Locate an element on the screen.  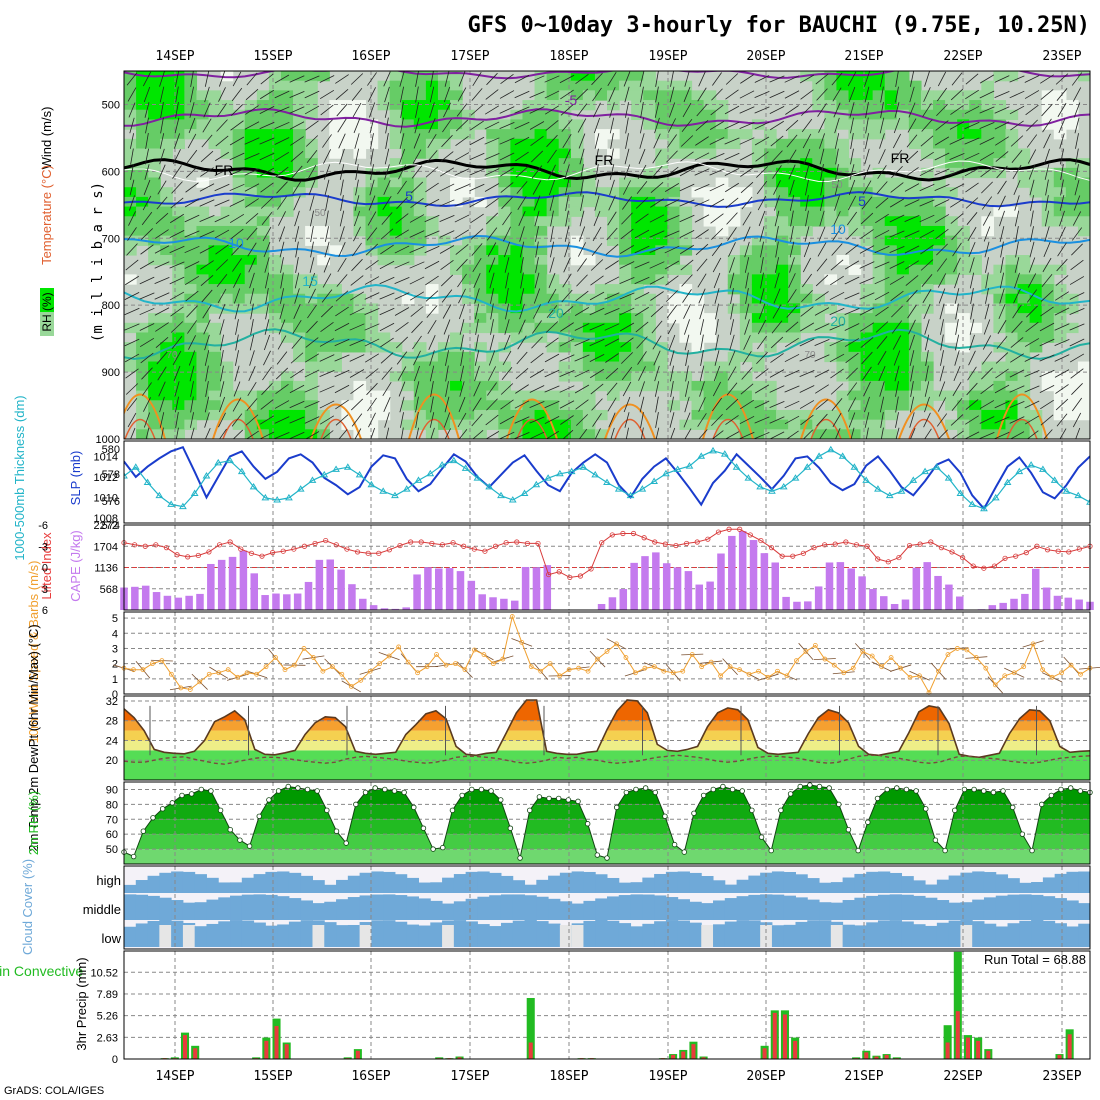
wind-speed-point is located at coordinates (654, 667).